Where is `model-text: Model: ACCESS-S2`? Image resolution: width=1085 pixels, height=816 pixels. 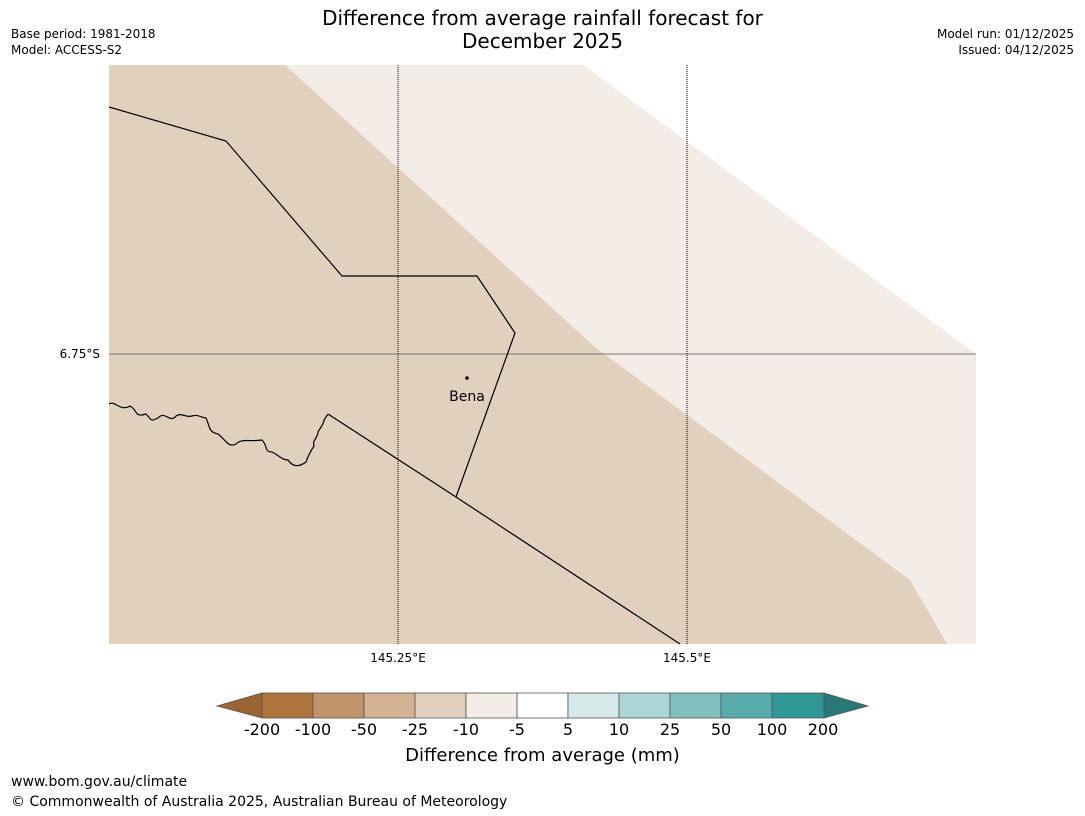 model-text: Model: ACCESS-S2 is located at coordinates (67, 50).